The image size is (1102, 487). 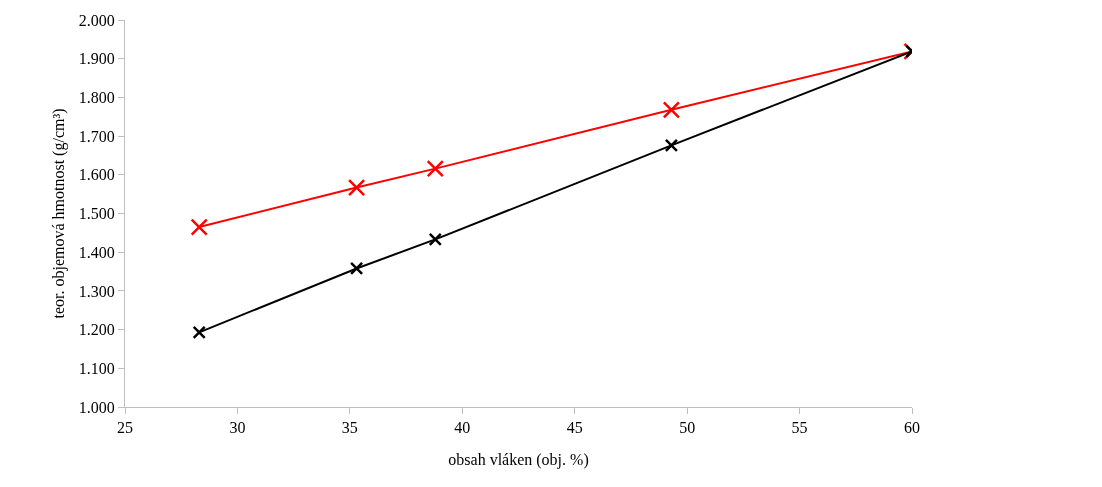 What do you see at coordinates (96, 20) in the screenshot?
I see `y-tick-label: 2.000` at bounding box center [96, 20].